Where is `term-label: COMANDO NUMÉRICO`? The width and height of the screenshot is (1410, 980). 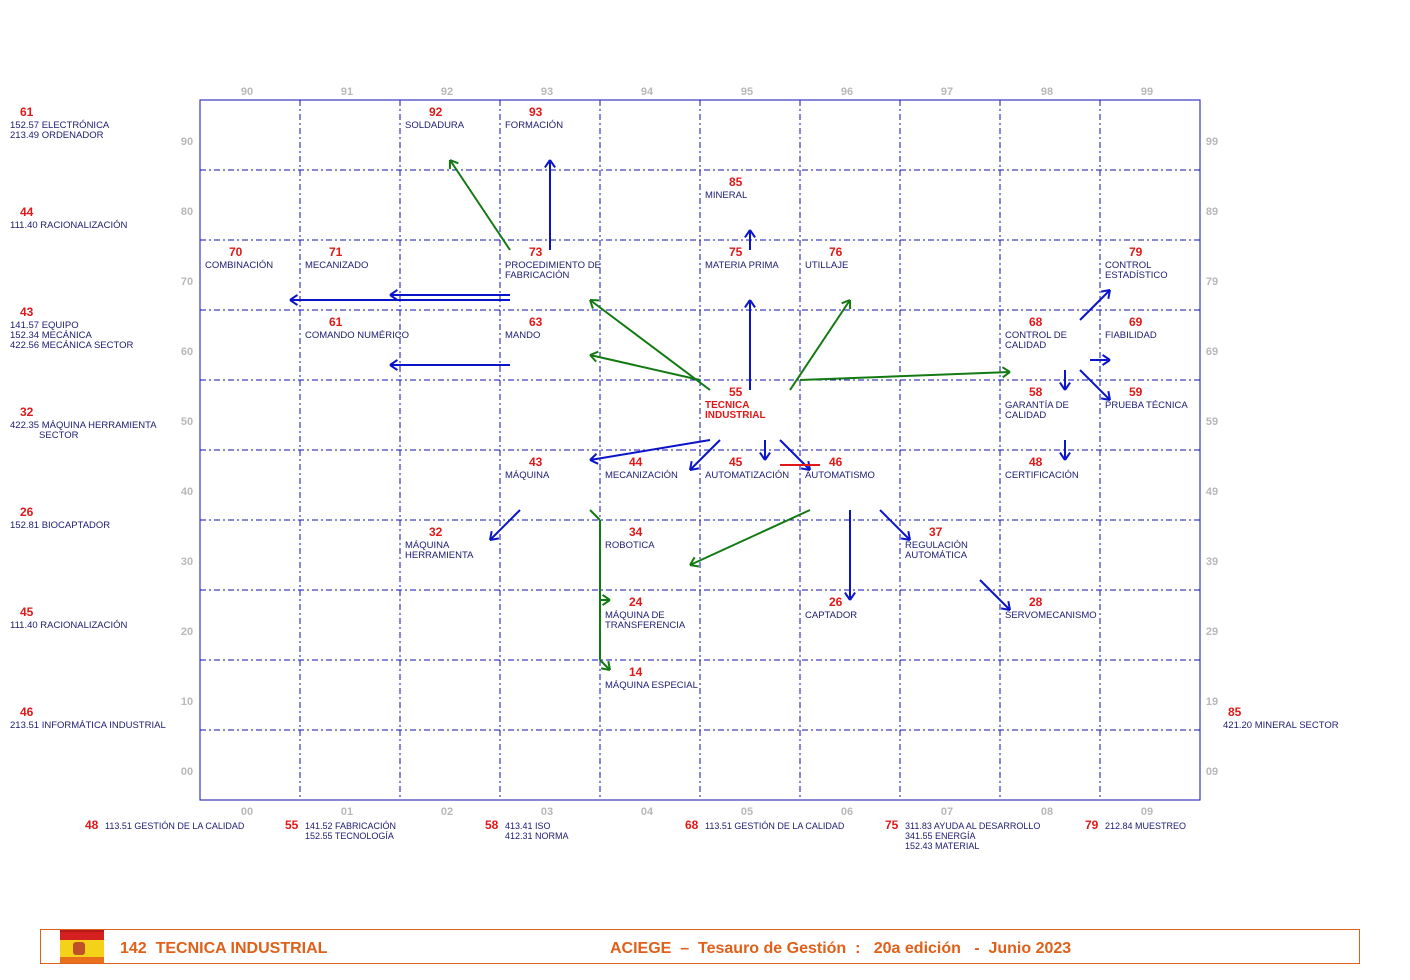
term-label: COMANDO NUMÉRICO is located at coordinates (357, 335).